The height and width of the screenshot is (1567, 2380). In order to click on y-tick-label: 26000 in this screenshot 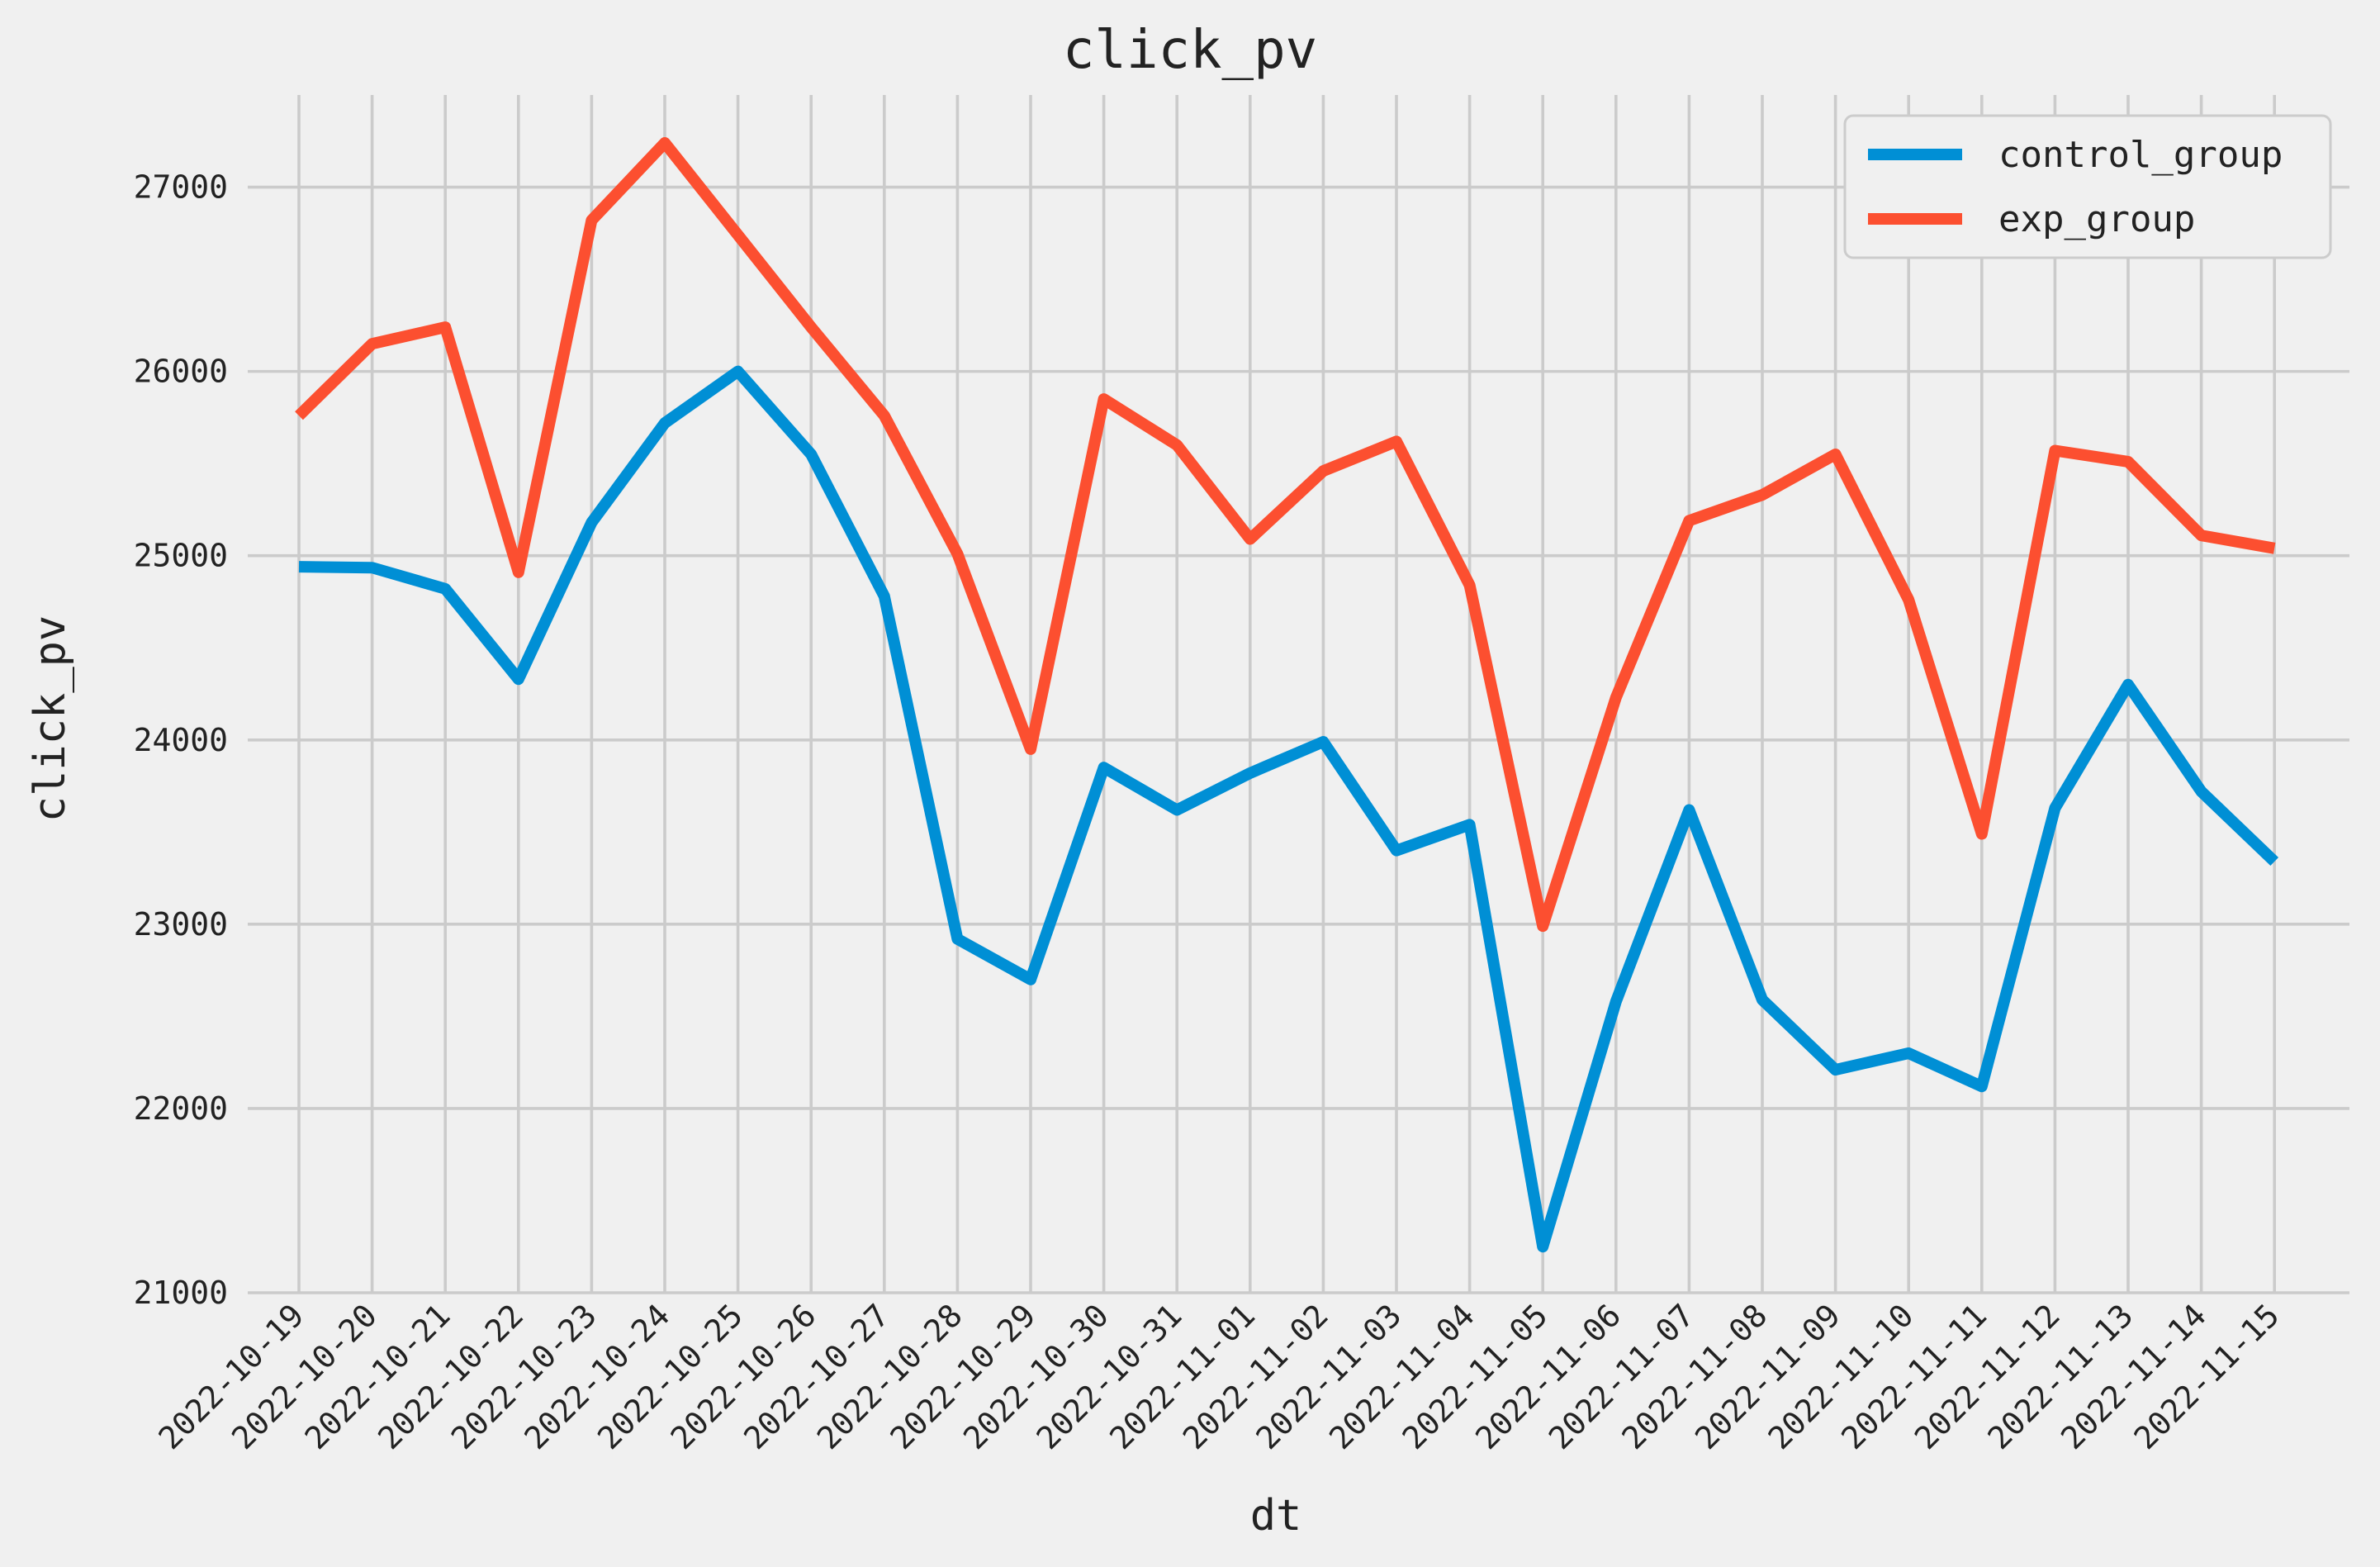, I will do `click(181, 372)`.